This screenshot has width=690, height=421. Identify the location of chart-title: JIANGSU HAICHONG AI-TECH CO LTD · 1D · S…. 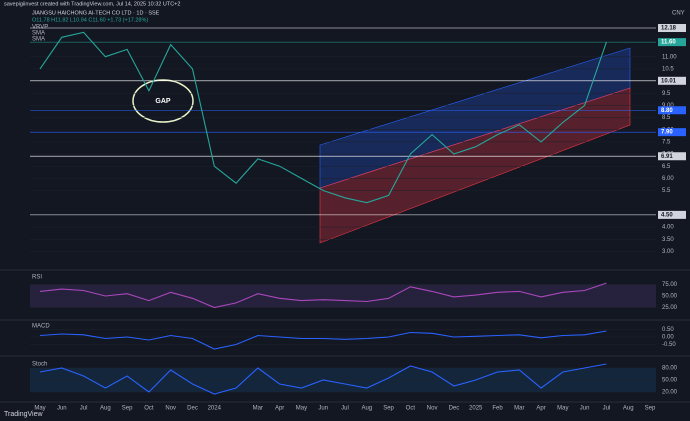
(96, 13).